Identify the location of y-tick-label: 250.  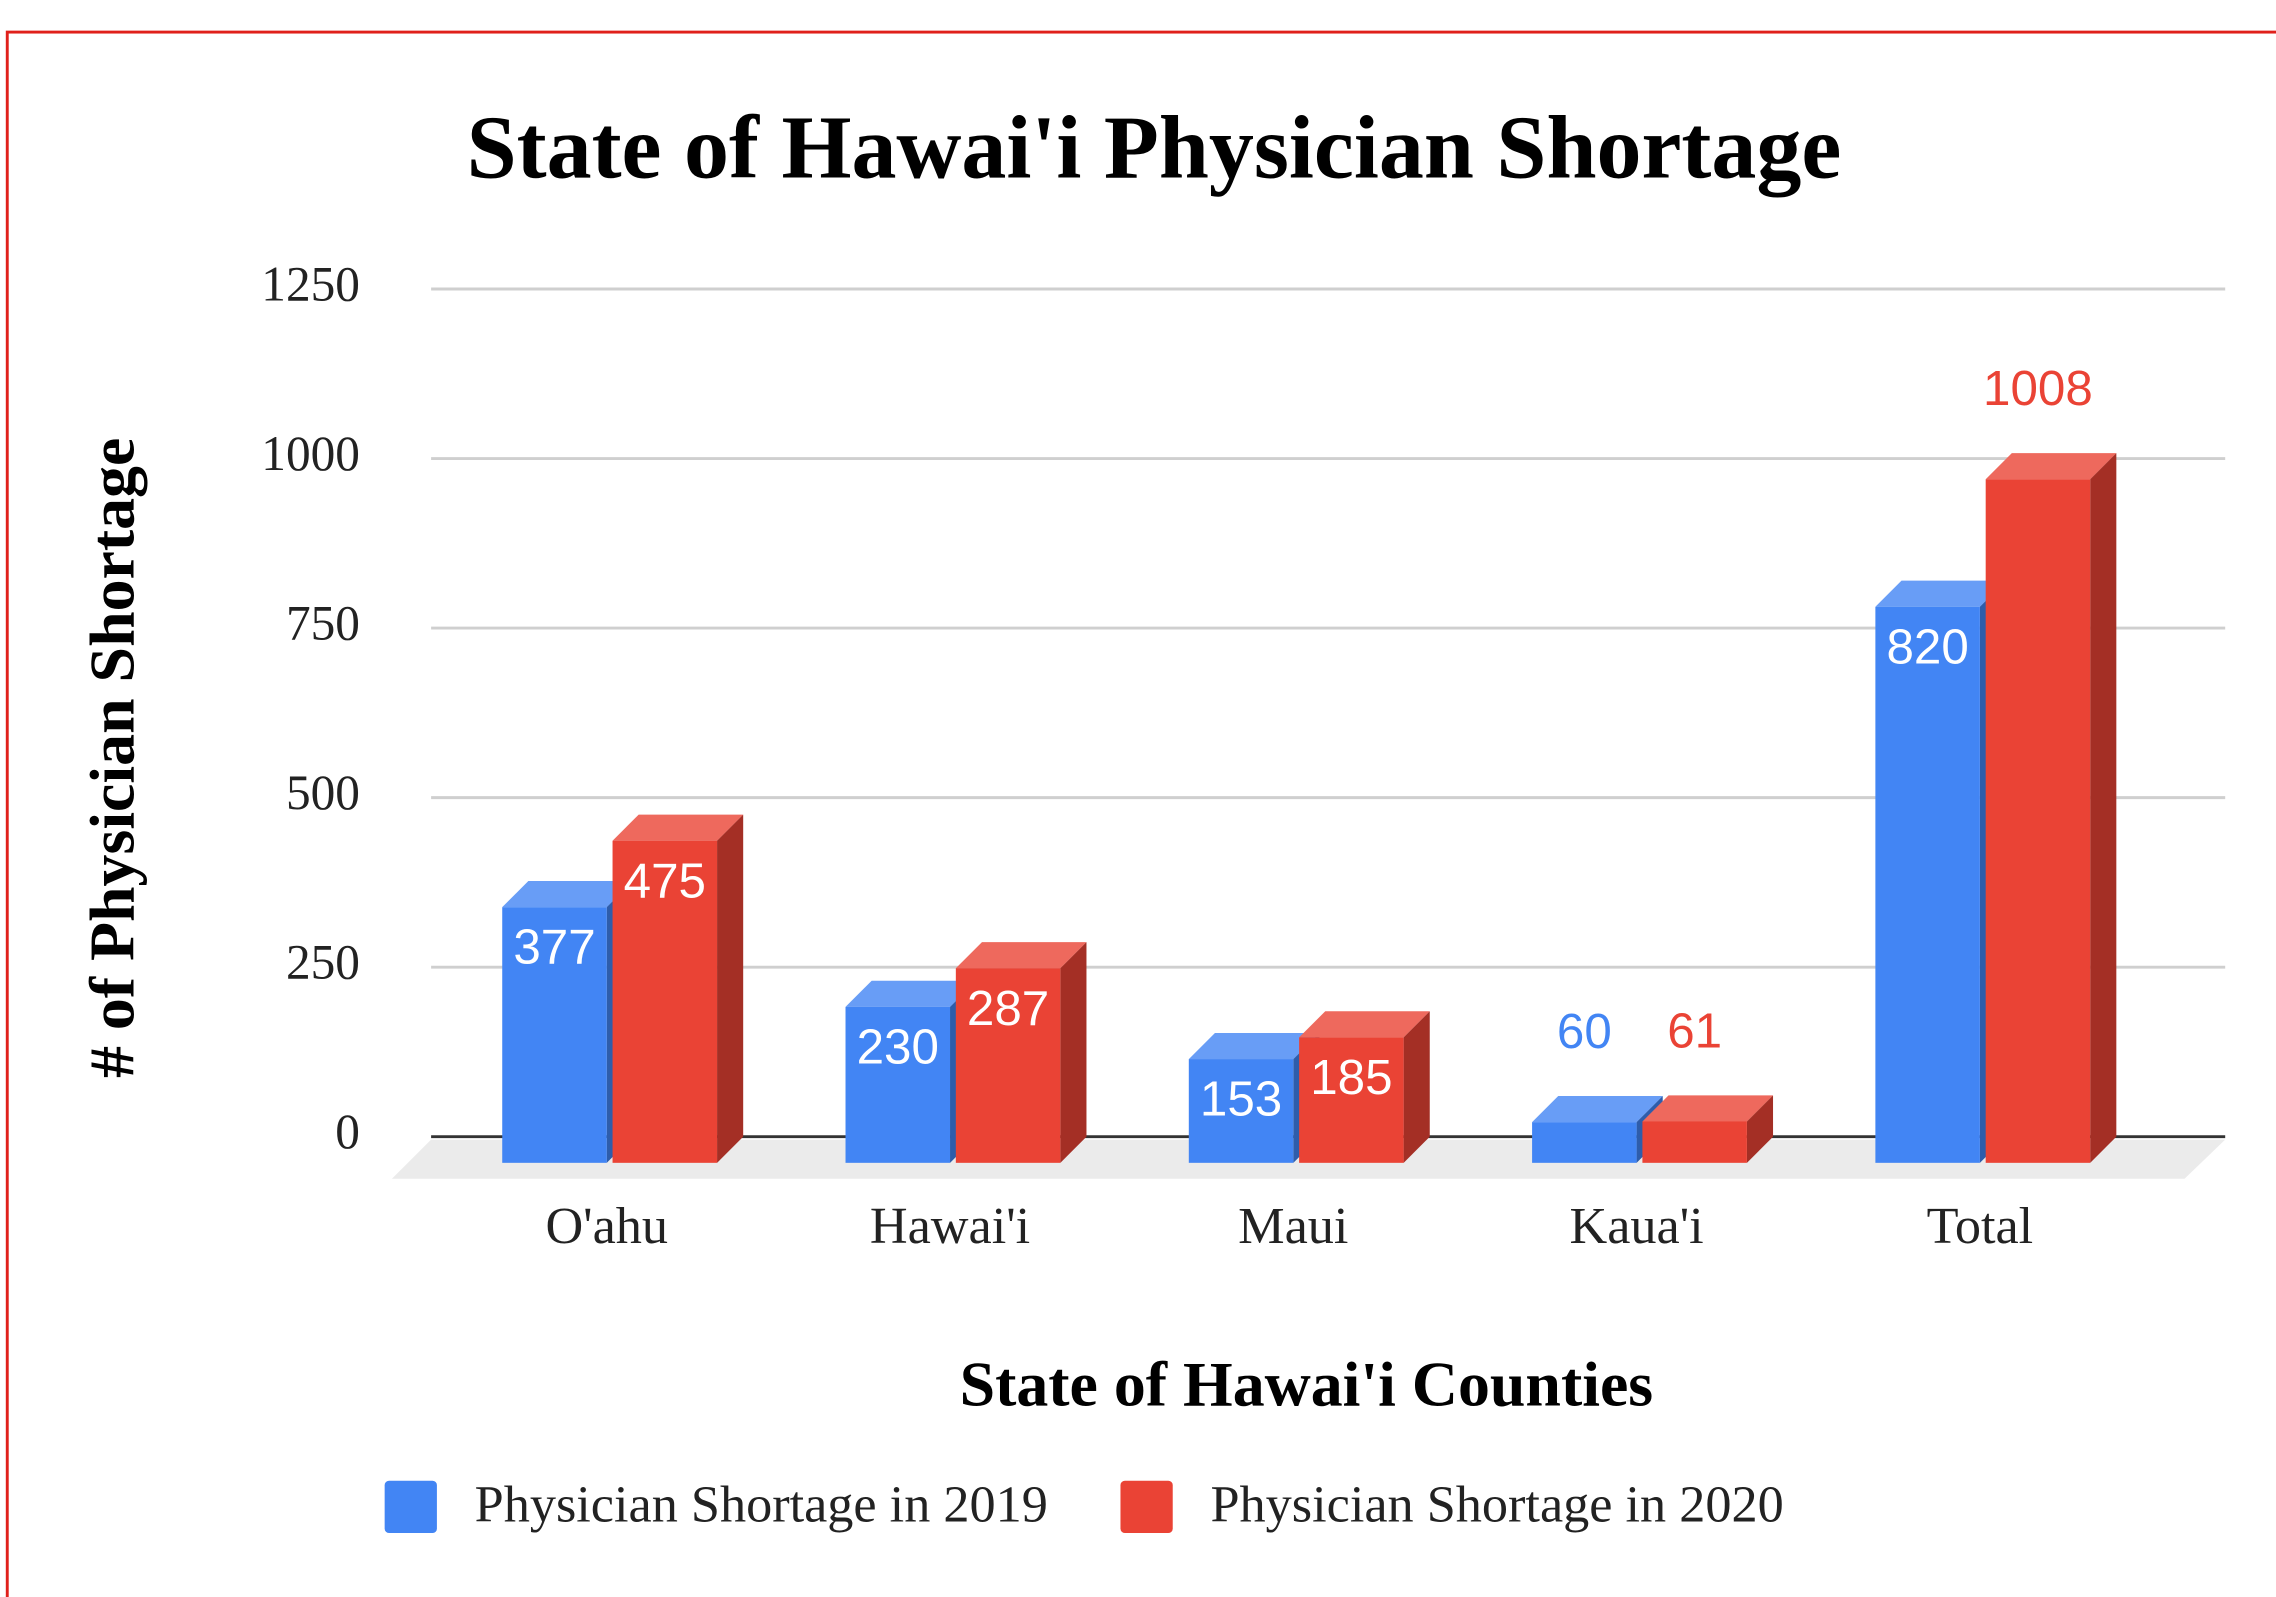
(323, 961).